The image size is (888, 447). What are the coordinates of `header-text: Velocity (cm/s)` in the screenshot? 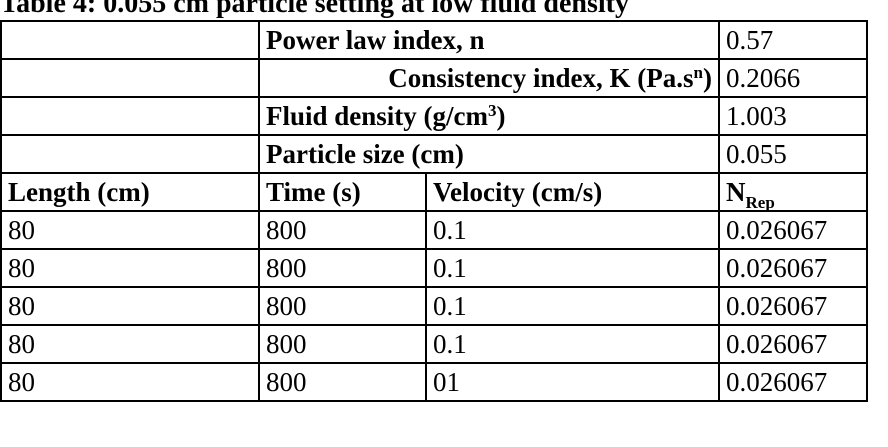 It's located at (518, 192).